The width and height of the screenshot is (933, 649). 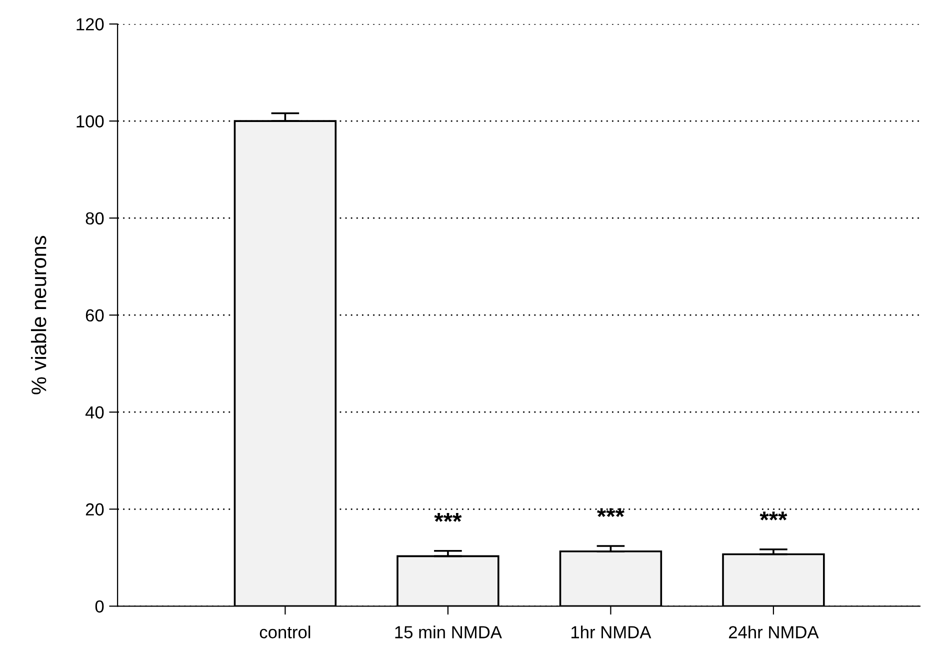 What do you see at coordinates (448, 632) in the screenshot?
I see `x-tick-label: 15 min NMDA` at bounding box center [448, 632].